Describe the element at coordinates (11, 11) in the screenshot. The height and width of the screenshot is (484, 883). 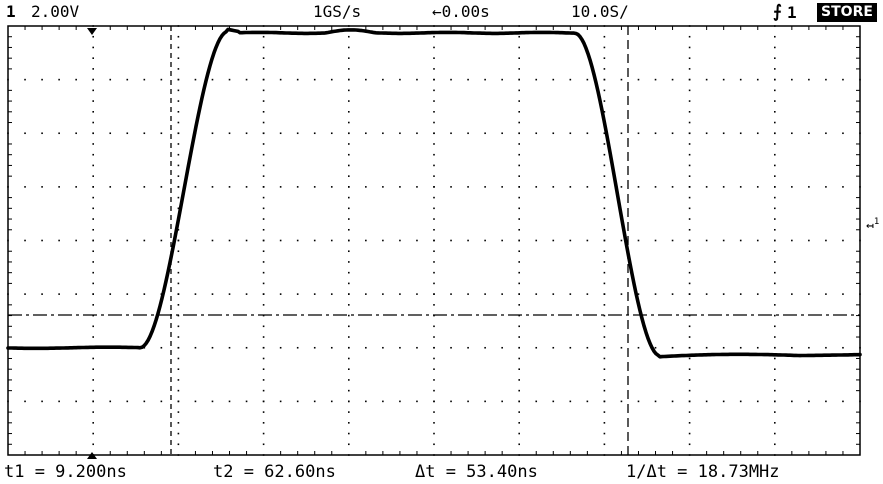
I see `channel-number: 1` at that location.